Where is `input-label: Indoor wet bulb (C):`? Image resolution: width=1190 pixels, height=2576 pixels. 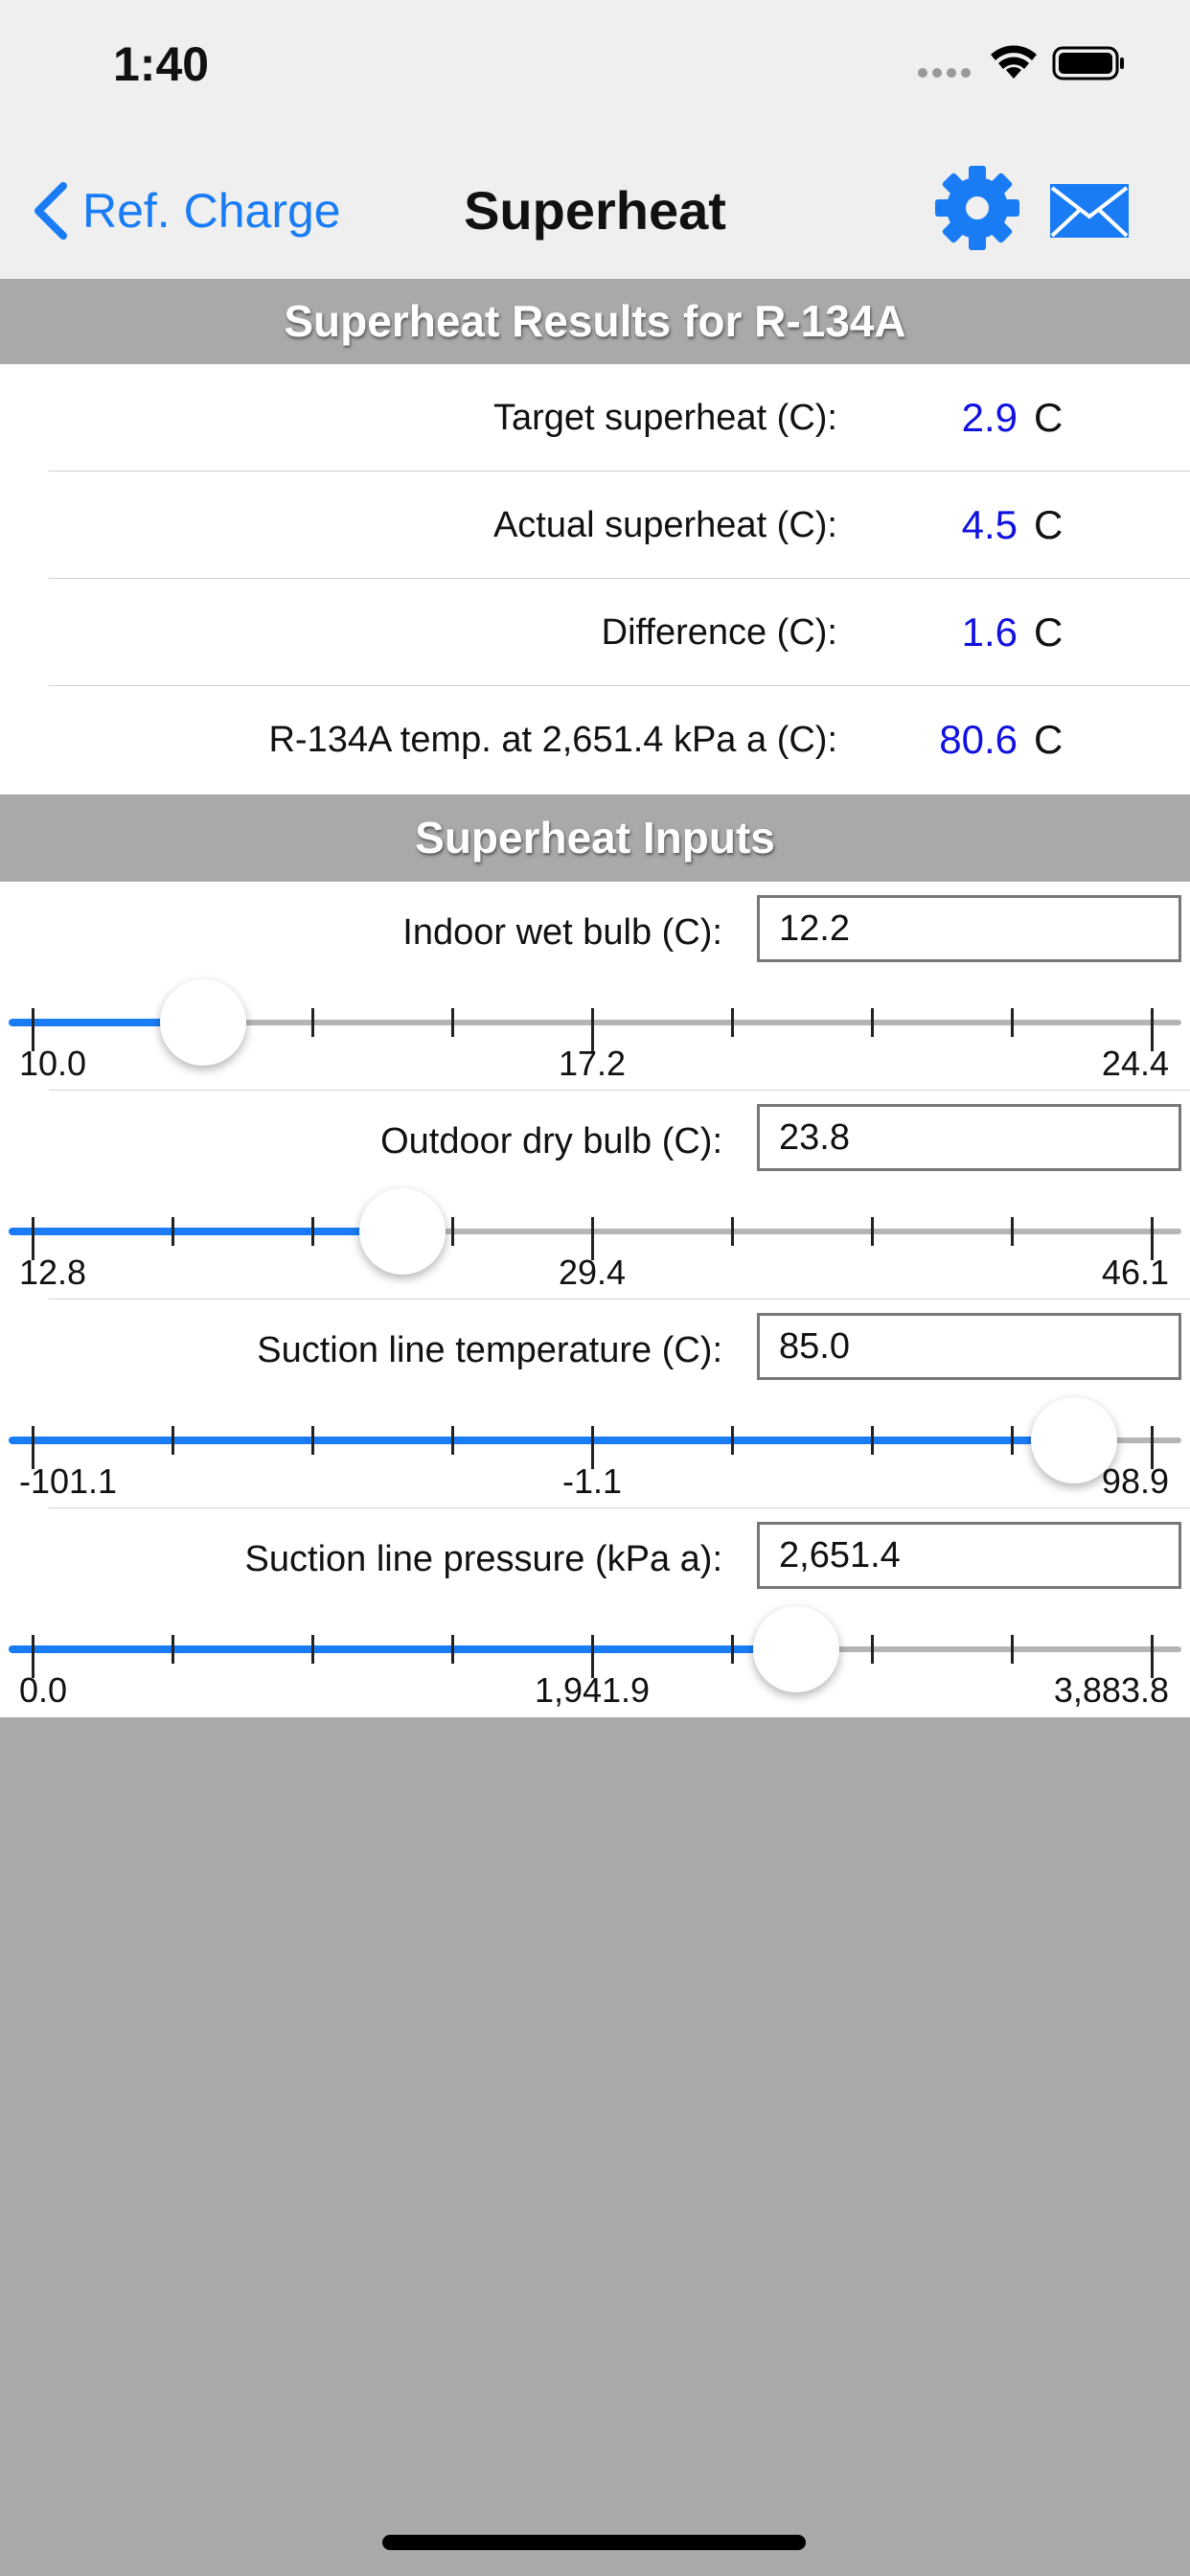
input-label: Indoor wet bulb (C): is located at coordinates (562, 932).